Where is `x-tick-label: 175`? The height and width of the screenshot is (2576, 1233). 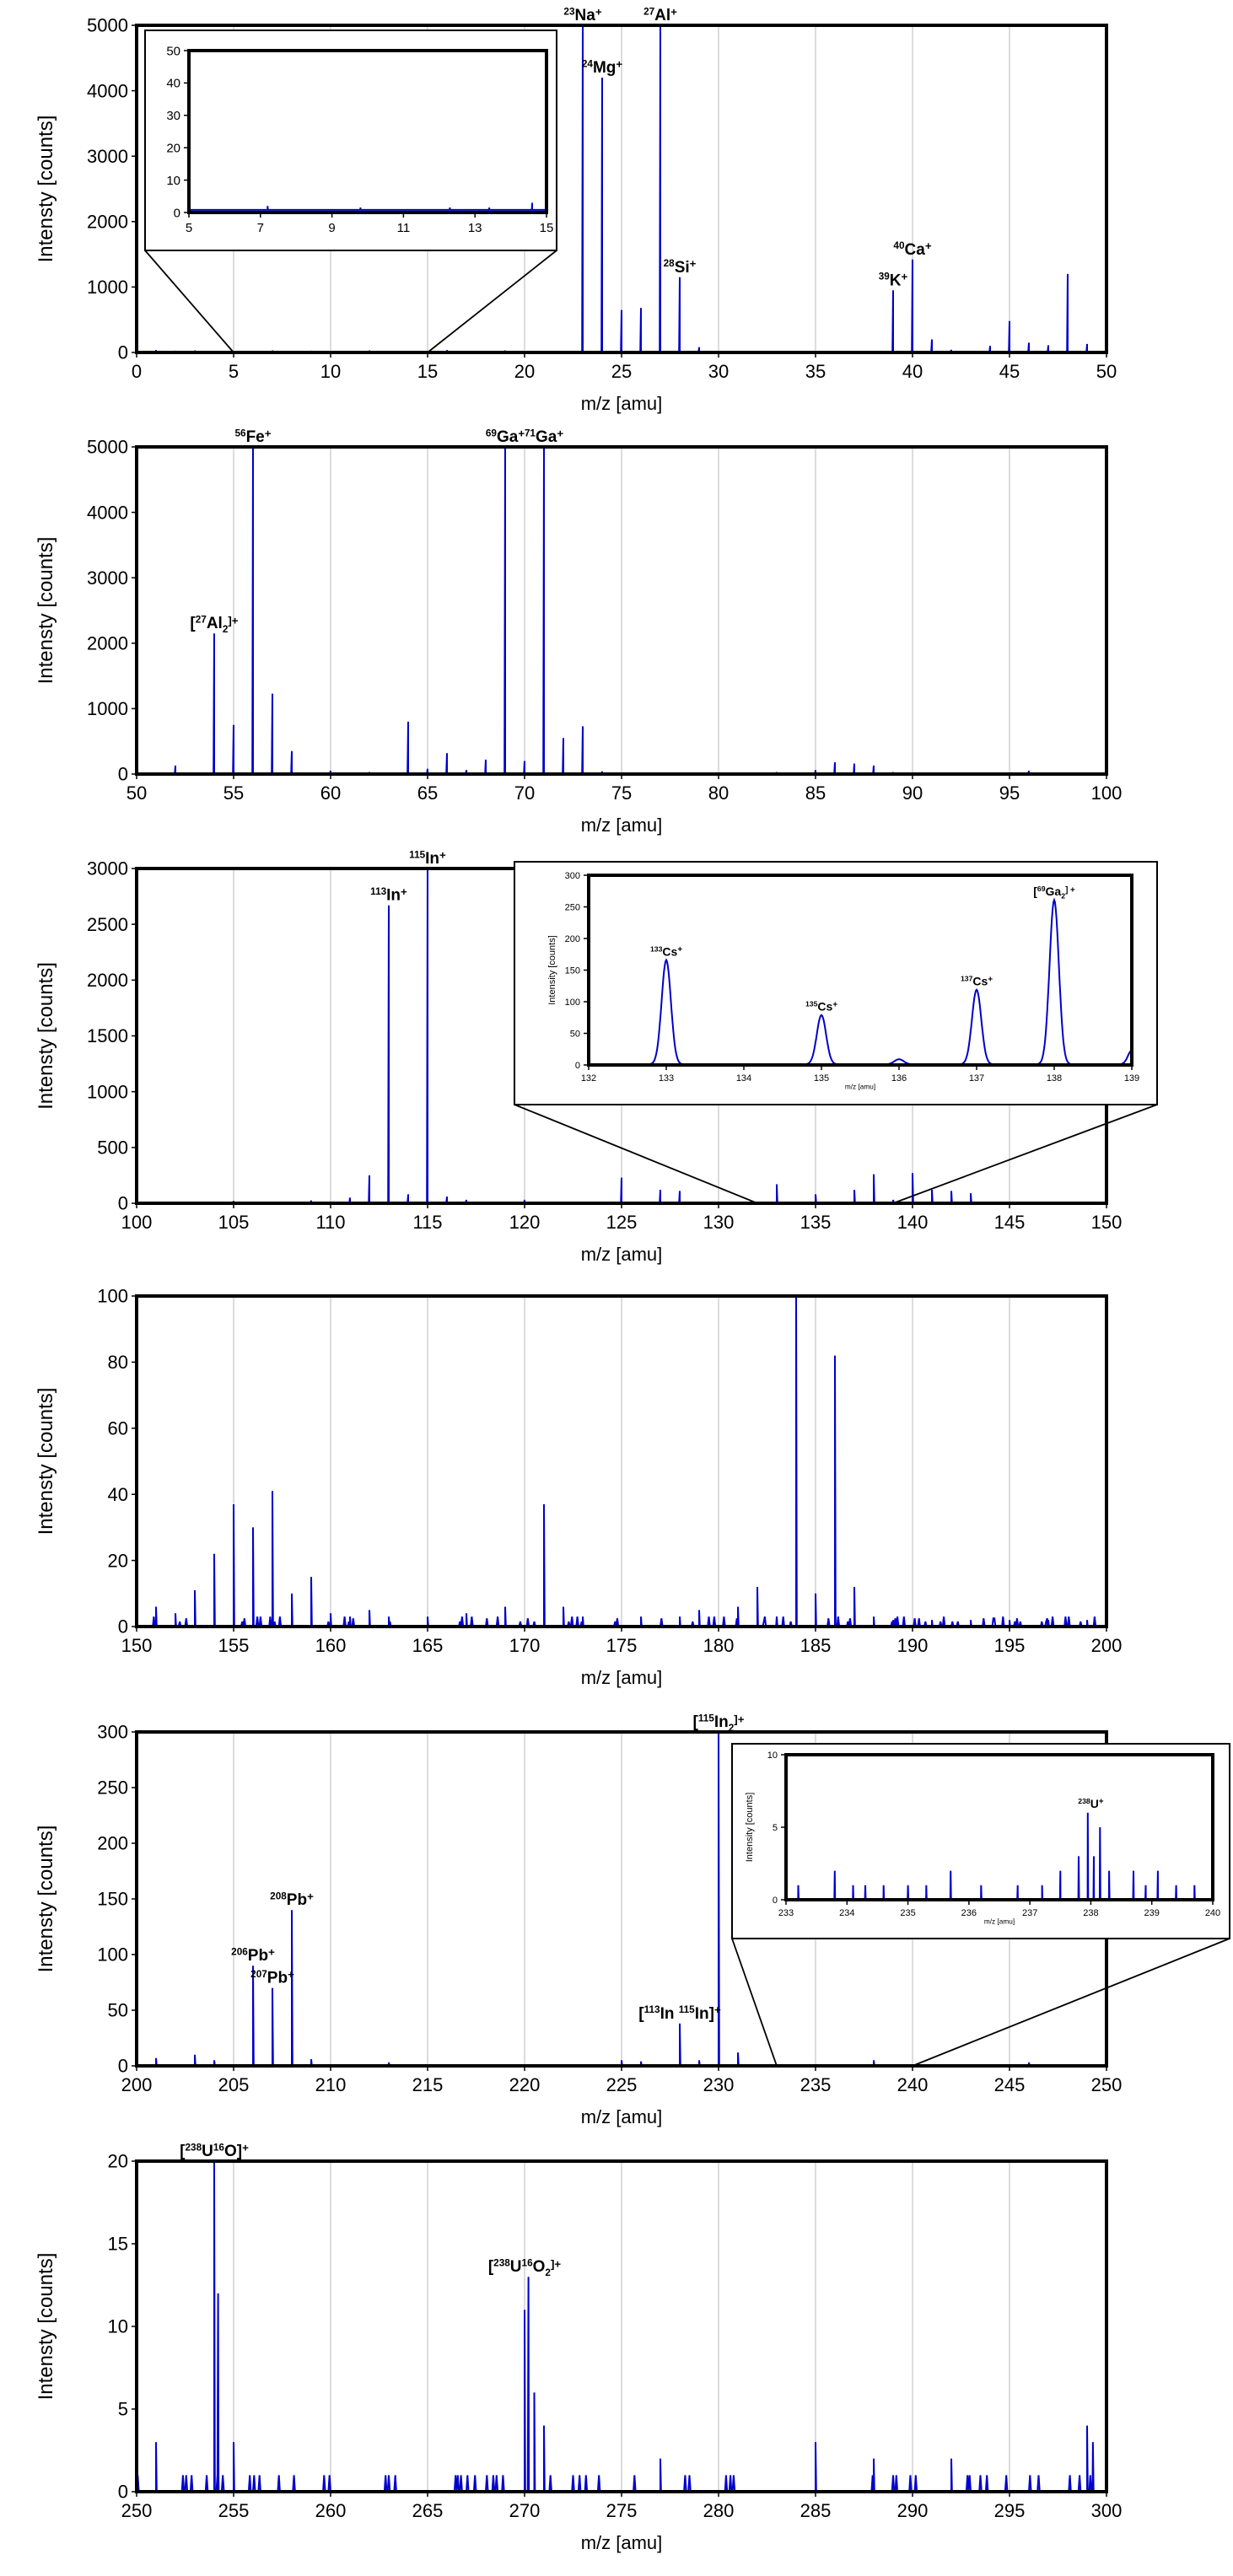 x-tick-label: 175 is located at coordinates (622, 1645).